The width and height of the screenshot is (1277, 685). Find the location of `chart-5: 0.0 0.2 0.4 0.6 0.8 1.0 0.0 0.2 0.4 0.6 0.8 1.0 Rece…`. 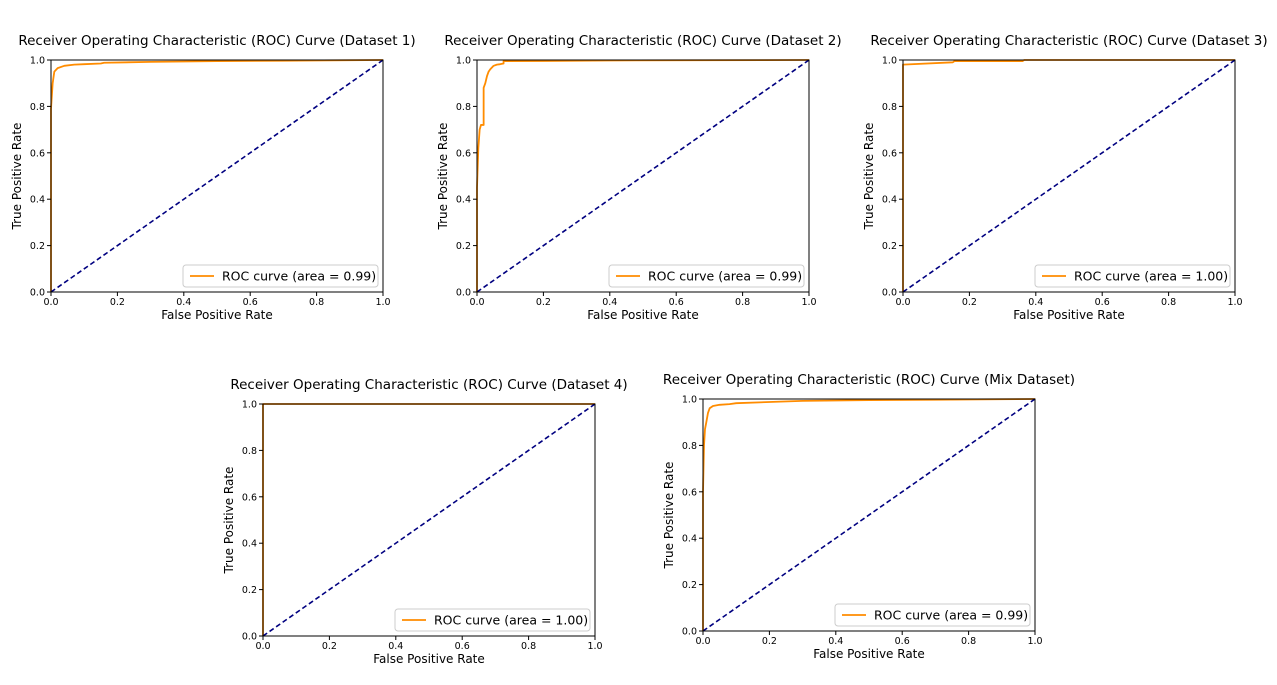

chart-5: 0.0 0.2 0.4 0.6 0.8 1.0 0.0 0.2 0.4 0.6 0.8 1.0 Rece… is located at coordinates (868, 516).